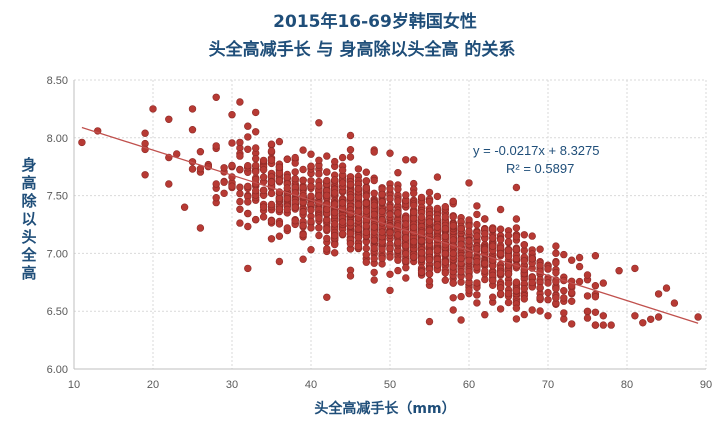 This screenshot has height=433, width=721. What do you see at coordinates (28, 273) in the screenshot?
I see `y-axis-title-char: 高` at bounding box center [28, 273].